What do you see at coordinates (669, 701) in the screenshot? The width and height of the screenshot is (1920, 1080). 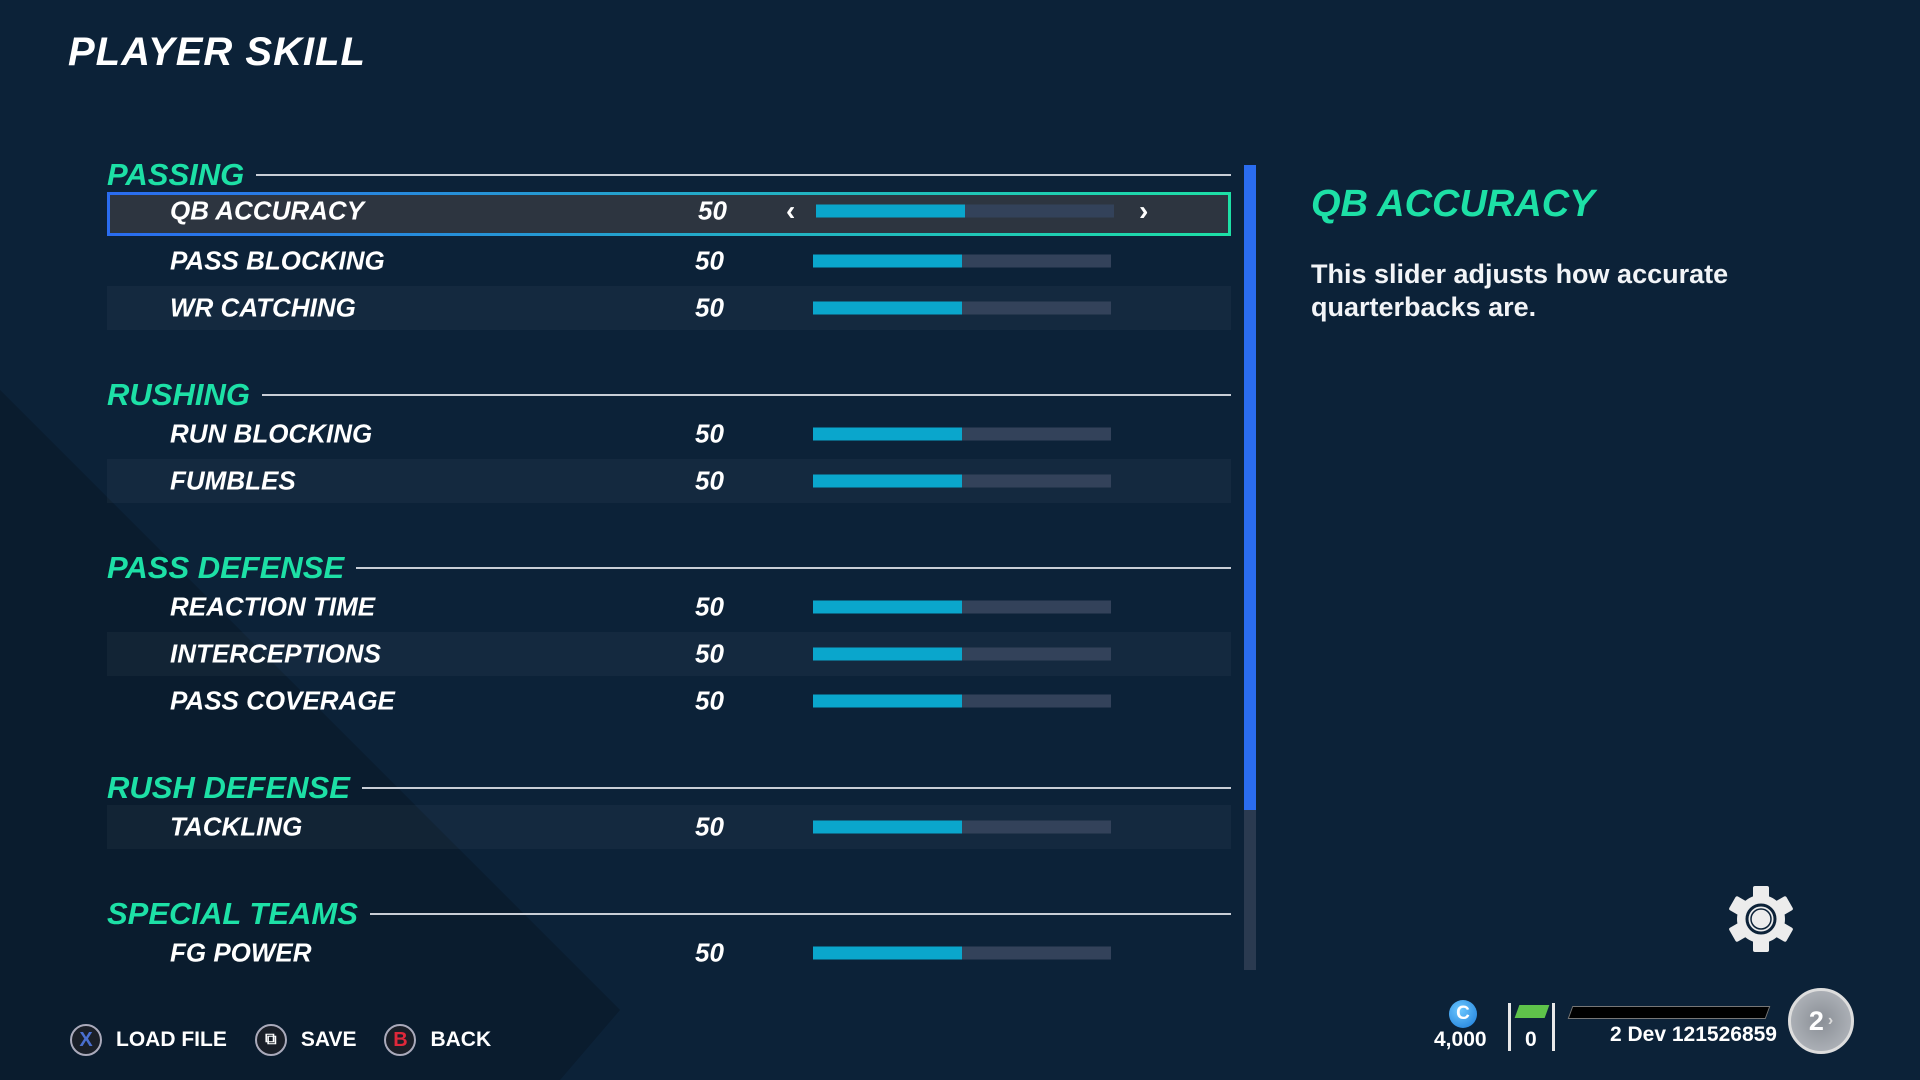 I see `slider-row: PASS COVERAGE 50` at bounding box center [669, 701].